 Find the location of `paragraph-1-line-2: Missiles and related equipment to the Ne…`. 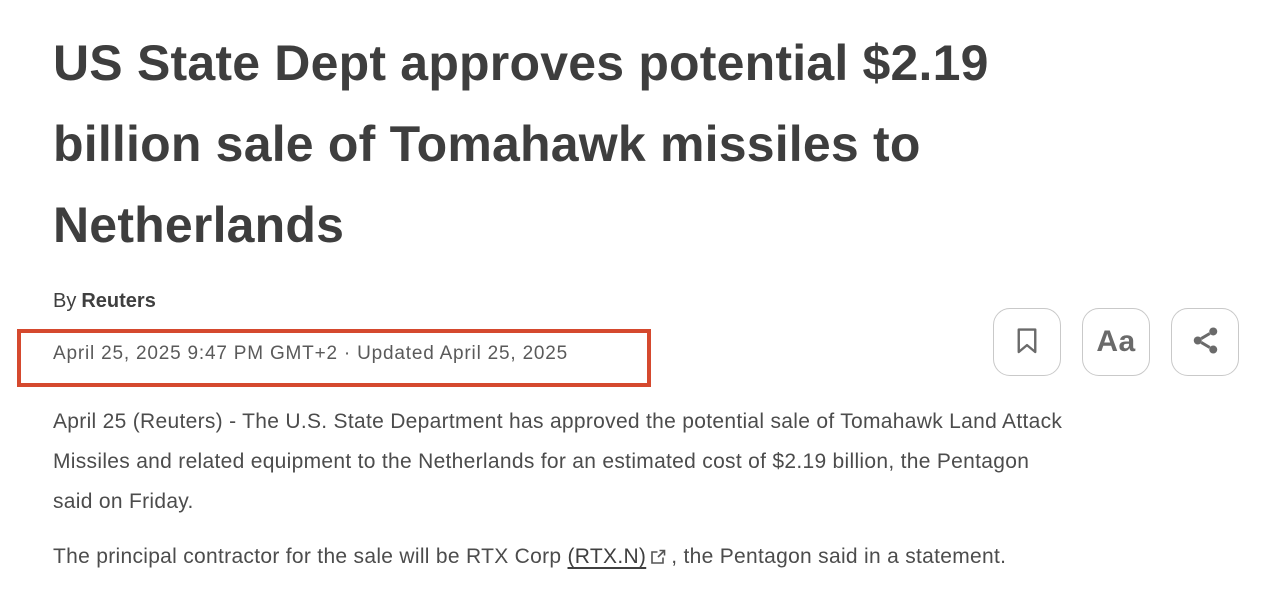

paragraph-1-line-2: Missiles and related equipment to the Ne… is located at coordinates (541, 461).